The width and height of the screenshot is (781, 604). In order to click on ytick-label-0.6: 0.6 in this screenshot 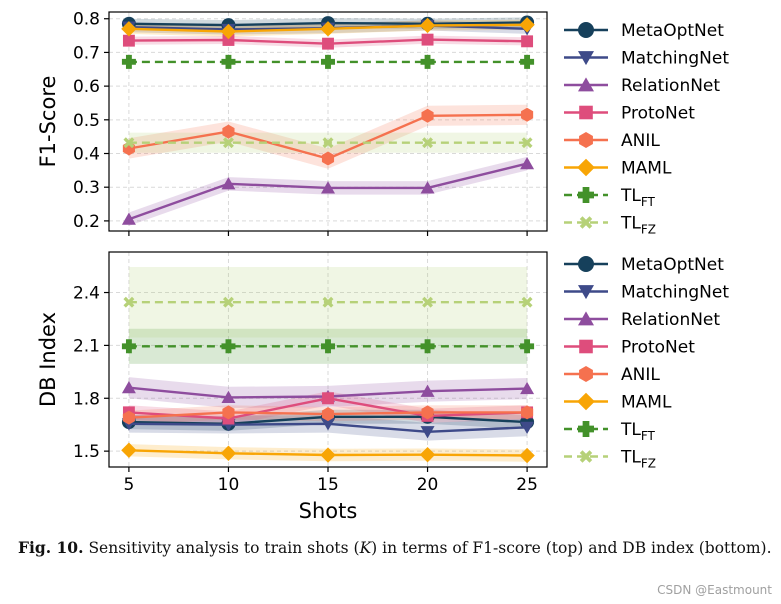, I will do `click(86, 87)`.